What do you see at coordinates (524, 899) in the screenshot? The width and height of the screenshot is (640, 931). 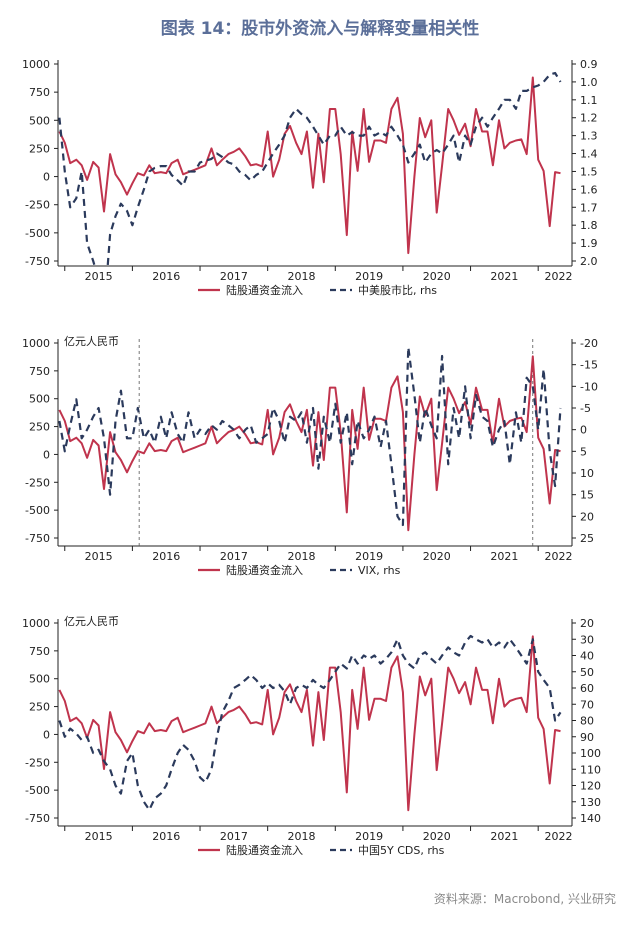 I see `source-note: 资料来源：Macrobond, 兴业研究` at bounding box center [524, 899].